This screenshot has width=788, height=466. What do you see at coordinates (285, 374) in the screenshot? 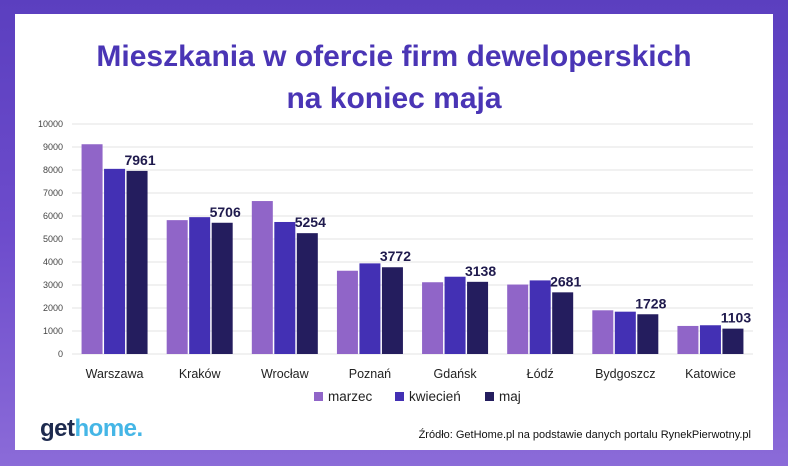
I see `x-category-label: Wrocław` at bounding box center [285, 374].